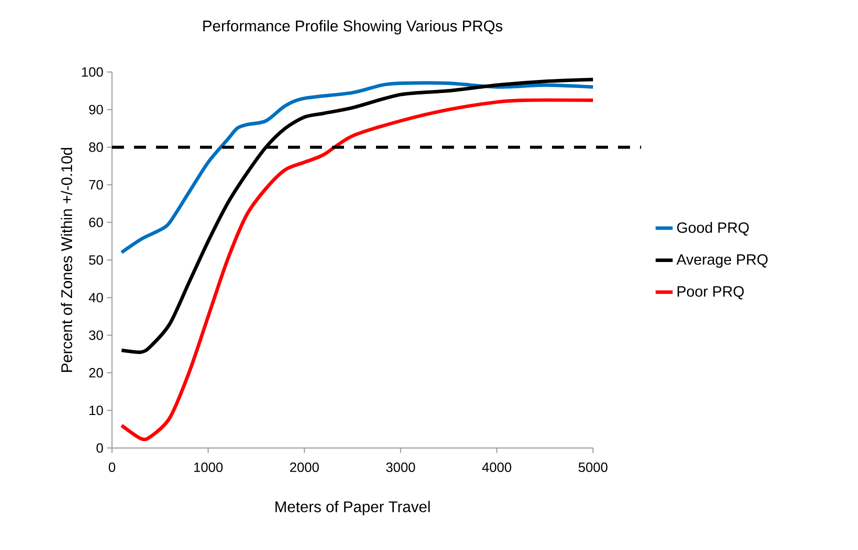 The width and height of the screenshot is (858, 550). I want to click on y-tick-label: 10, so click(96, 411).